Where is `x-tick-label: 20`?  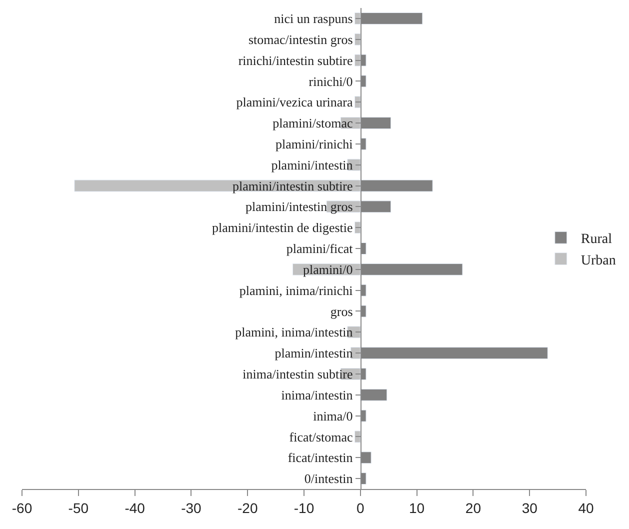 x-tick-label: 20 is located at coordinates (473, 508).